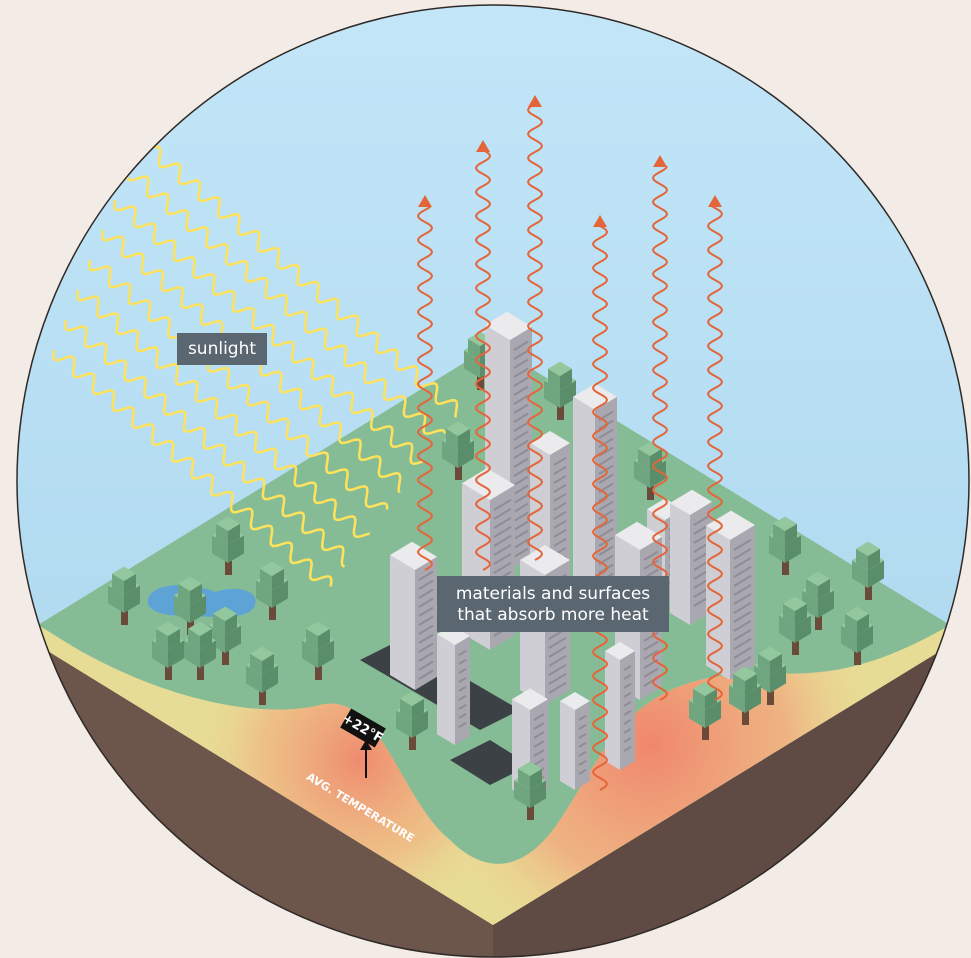 This screenshot has height=958, width=971. What do you see at coordinates (553, 594) in the screenshot?
I see `label-text: materials and surfaces` at bounding box center [553, 594].